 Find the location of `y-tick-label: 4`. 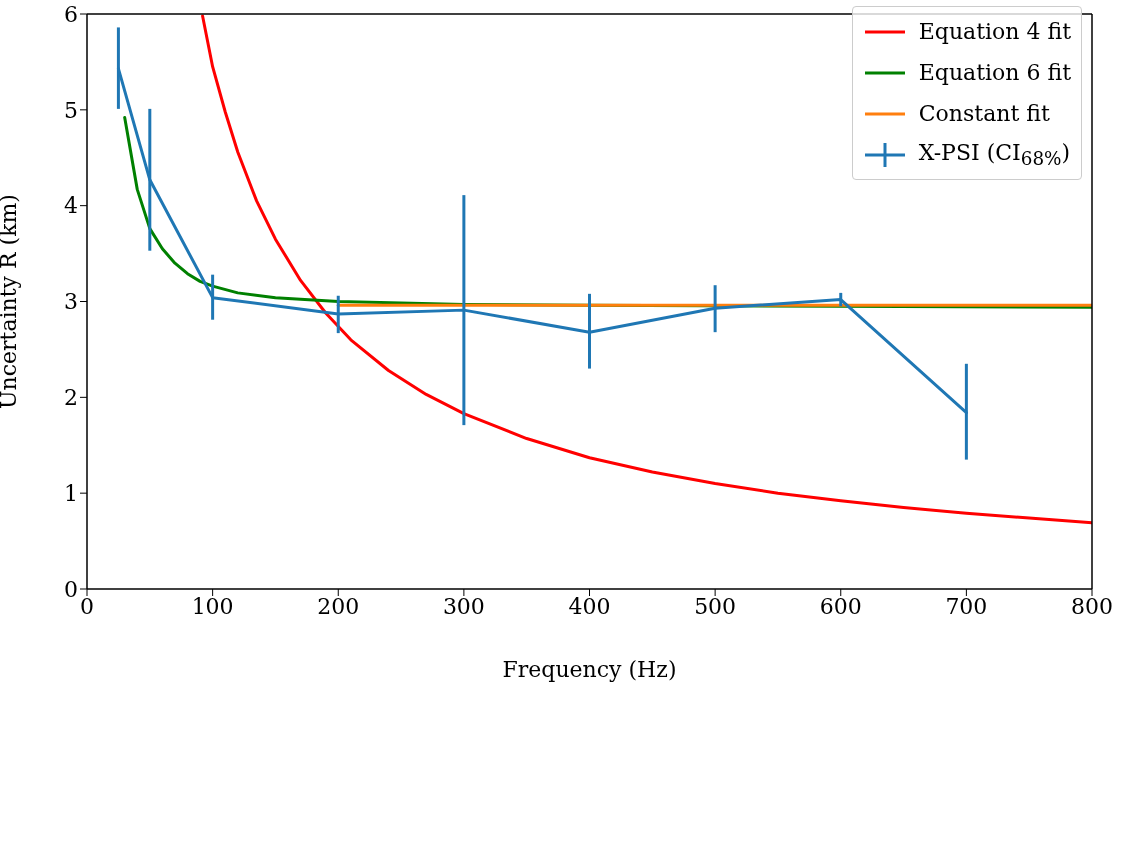

y-tick-label: 4 is located at coordinates (71, 206).